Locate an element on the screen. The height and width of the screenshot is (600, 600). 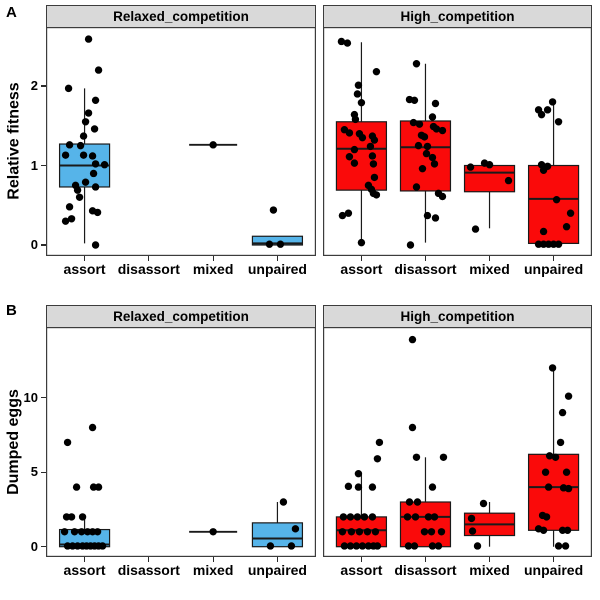
panel-a-label: A is located at coordinates (11, 12).